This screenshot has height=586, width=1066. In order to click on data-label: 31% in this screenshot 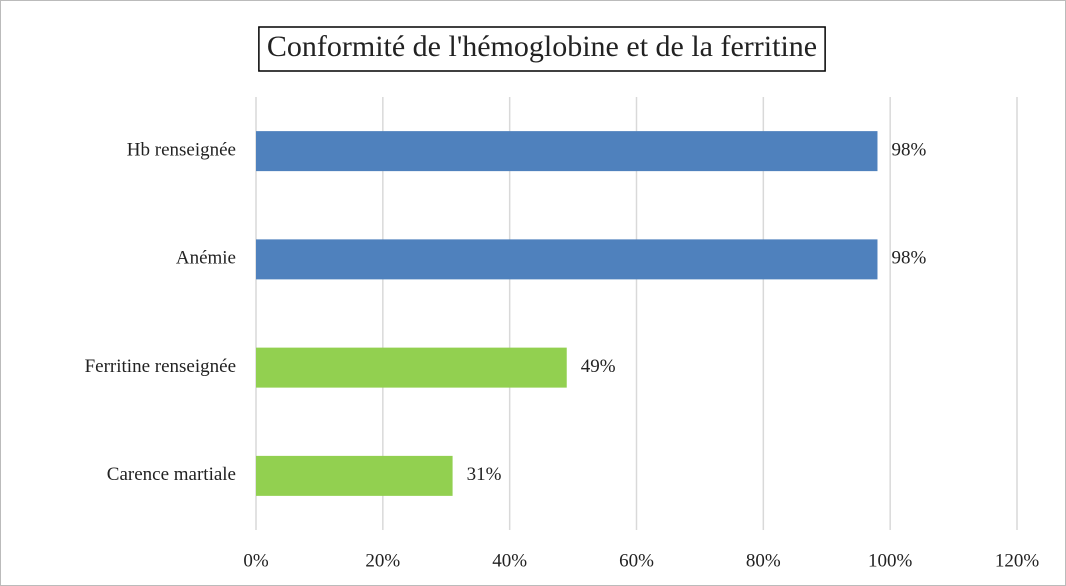, I will do `click(484, 474)`.